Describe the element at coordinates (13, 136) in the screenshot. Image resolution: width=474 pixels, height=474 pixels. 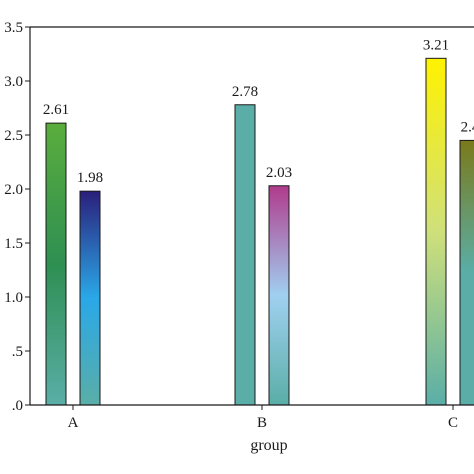
I see `y-tick-label: 2.5` at that location.